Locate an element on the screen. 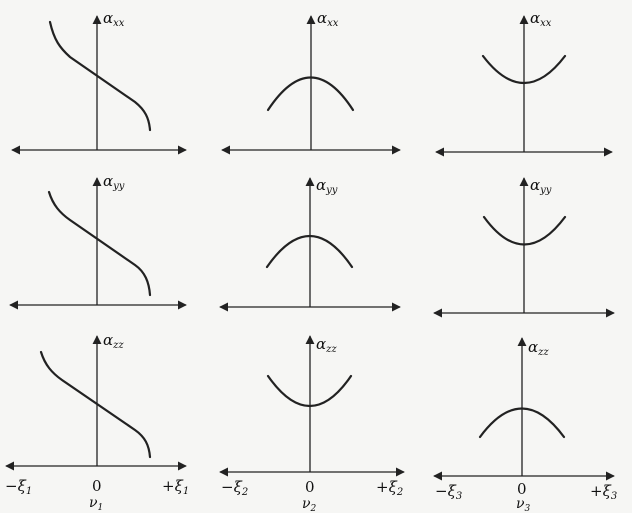  tick-right: +ξ2 is located at coordinates (389, 488).